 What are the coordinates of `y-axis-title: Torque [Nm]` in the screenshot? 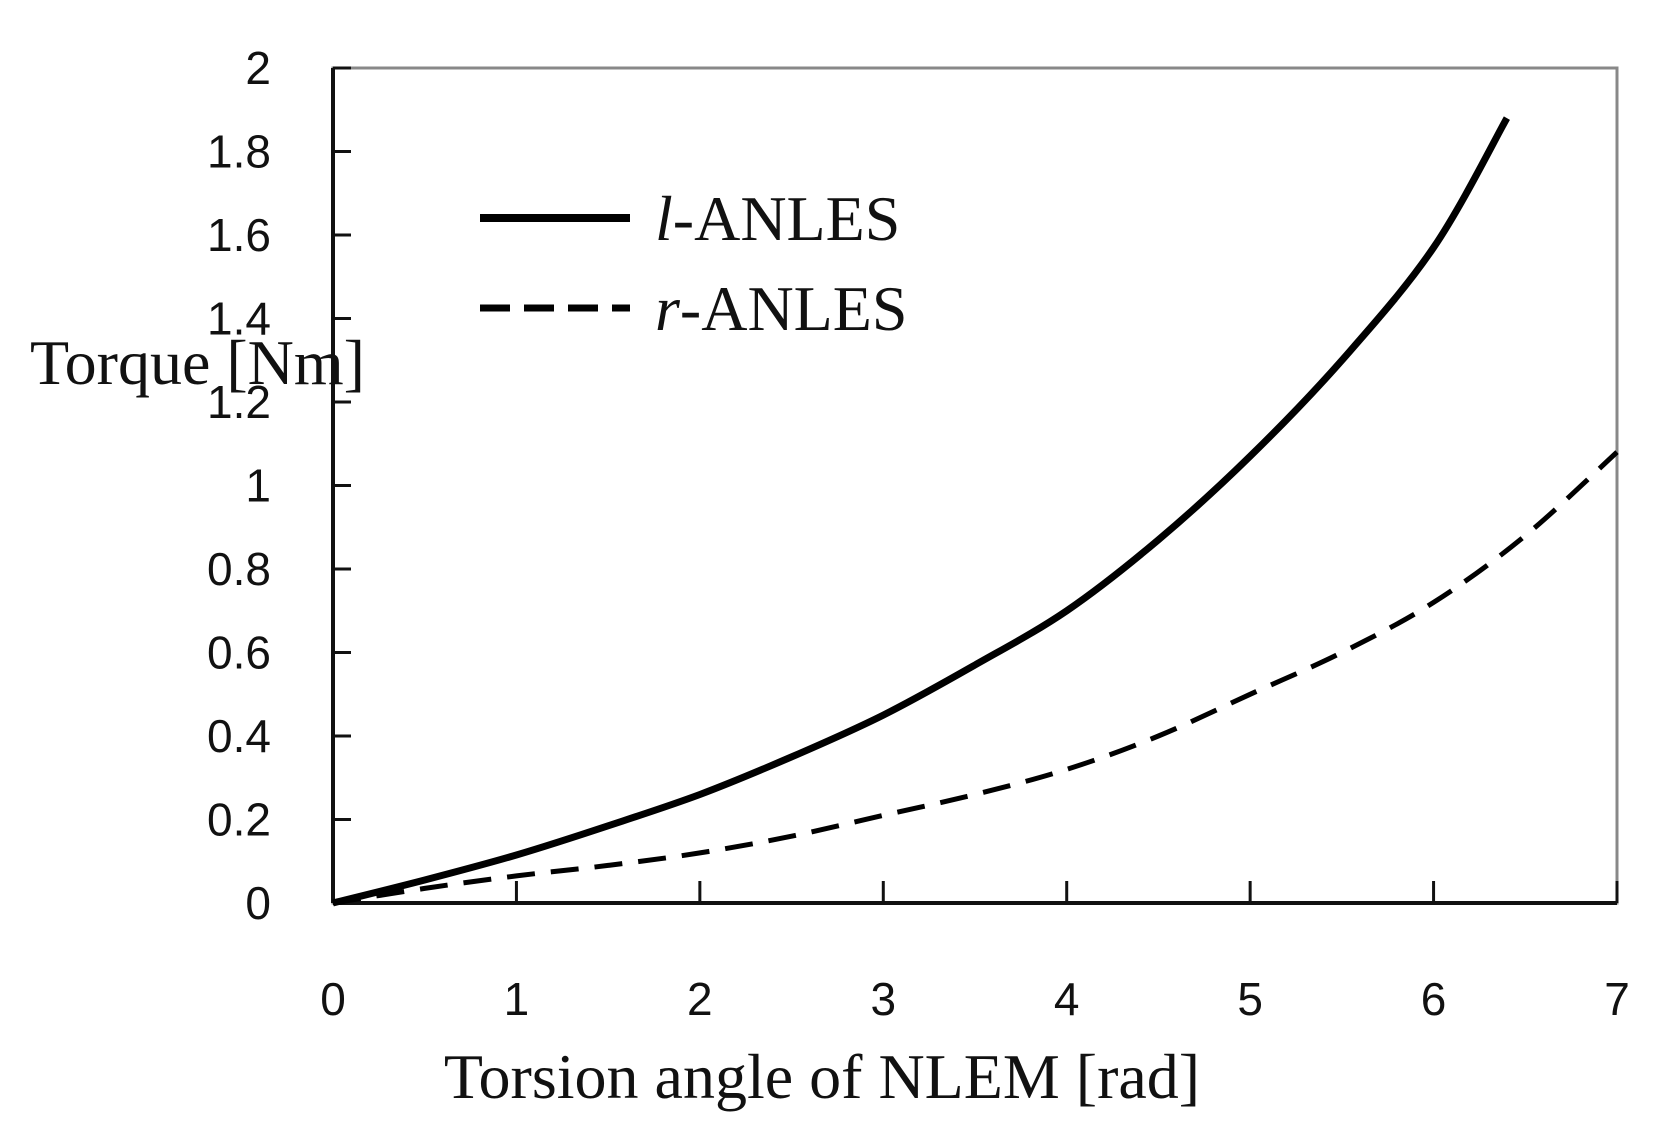 It's located at (197, 362).